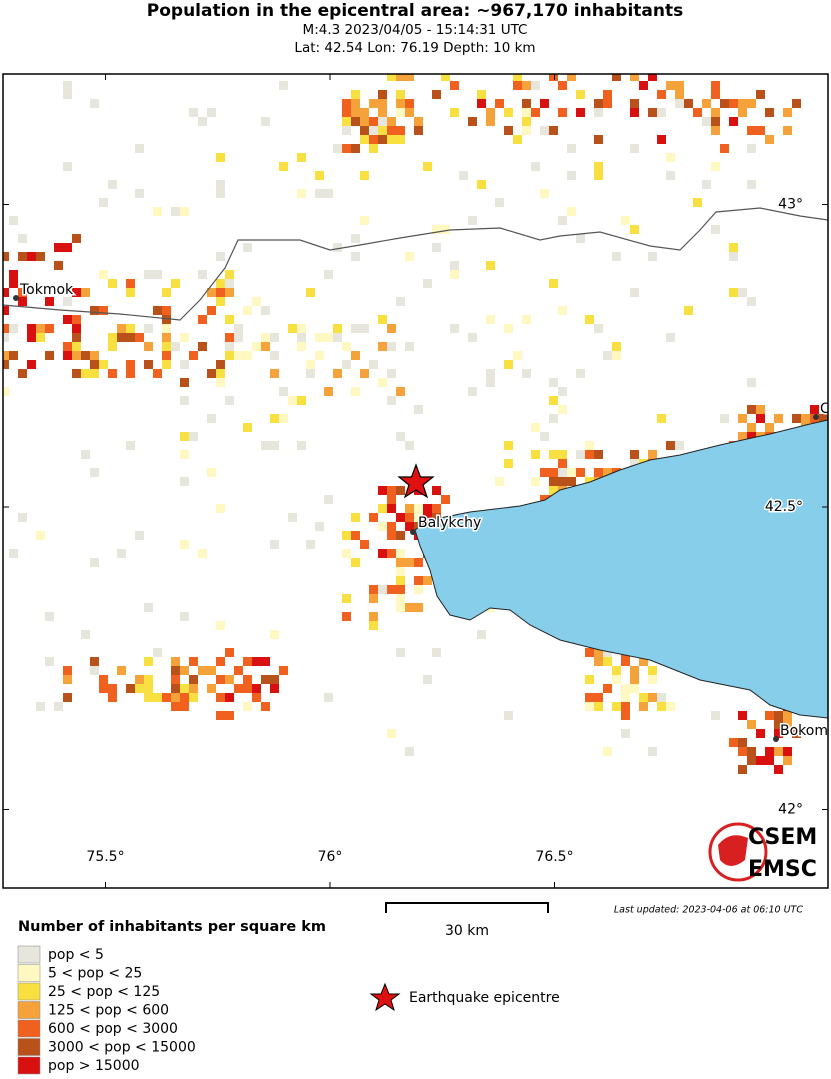 This screenshot has height=1079, width=831. I want to click on place-dot, so click(413, 532).